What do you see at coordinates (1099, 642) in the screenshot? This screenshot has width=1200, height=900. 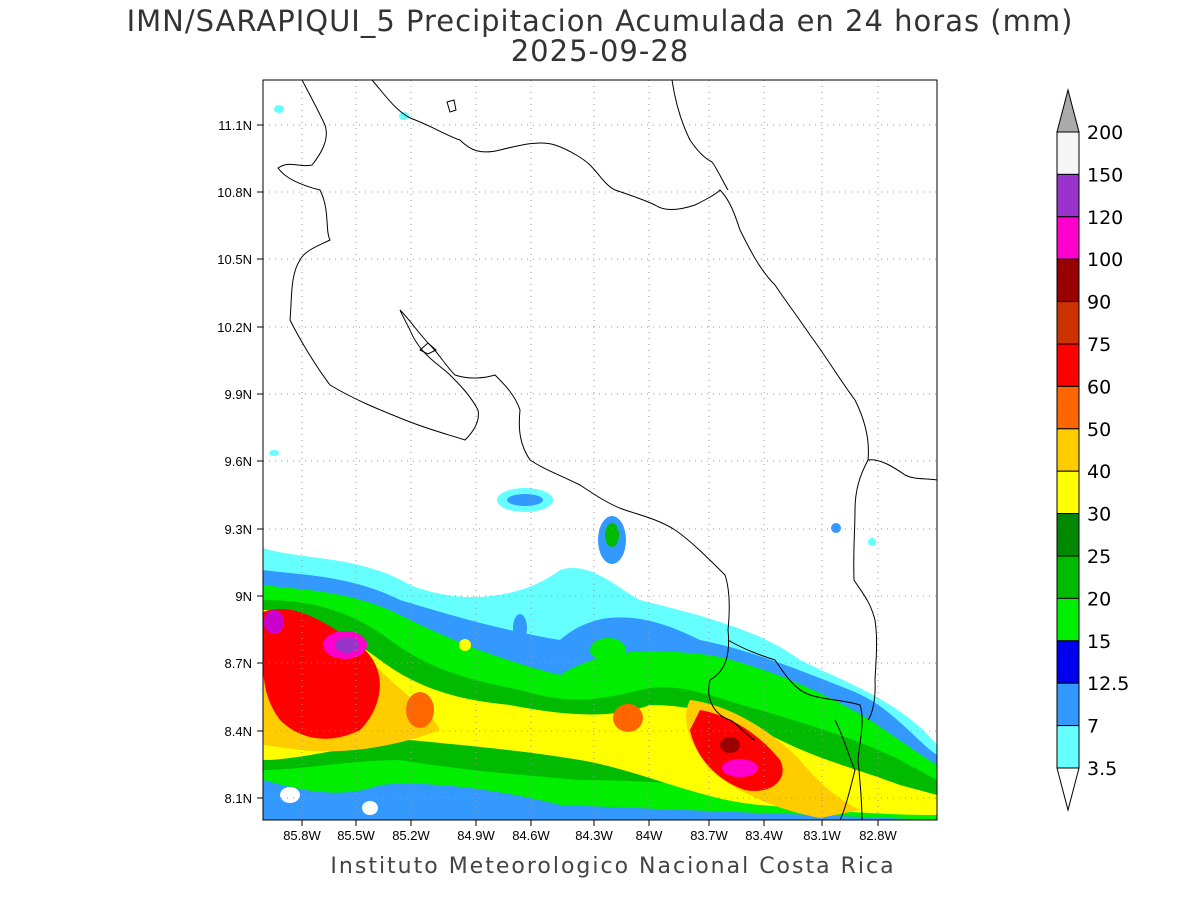 I see `colorbar-level-label: 15` at bounding box center [1099, 642].